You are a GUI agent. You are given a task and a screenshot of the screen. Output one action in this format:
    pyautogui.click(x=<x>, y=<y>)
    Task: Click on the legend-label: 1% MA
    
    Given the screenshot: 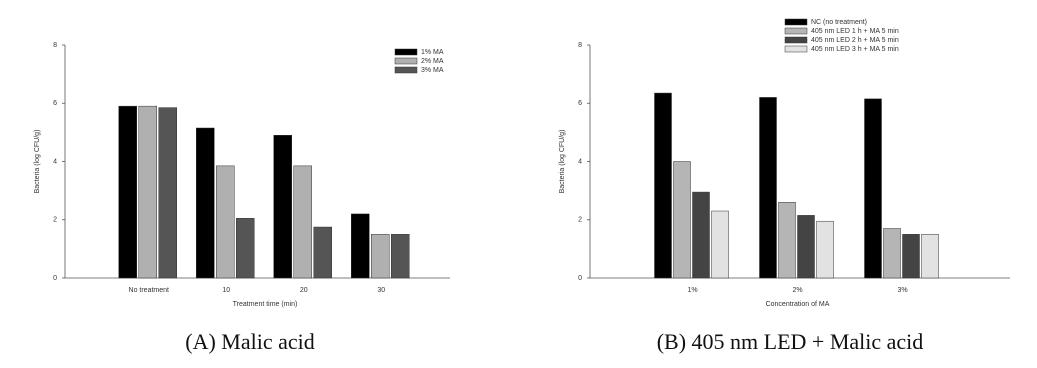 What is the action you would take?
    pyautogui.click(x=432, y=52)
    